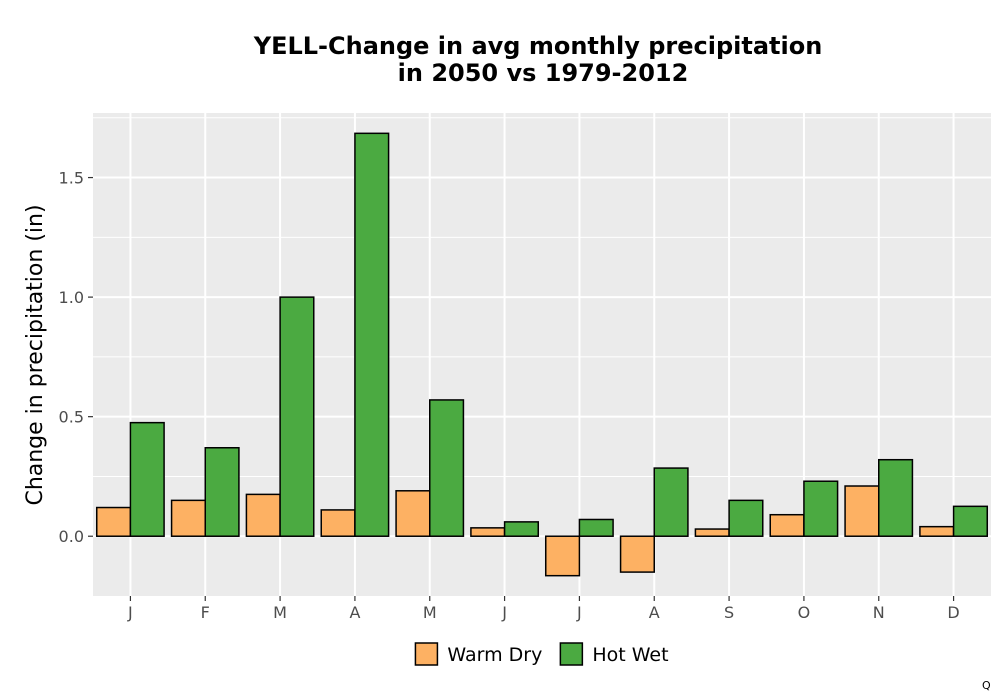 The image size is (1000, 700). What do you see at coordinates (804, 612) in the screenshot?
I see `x-tick-label: O` at bounding box center [804, 612].